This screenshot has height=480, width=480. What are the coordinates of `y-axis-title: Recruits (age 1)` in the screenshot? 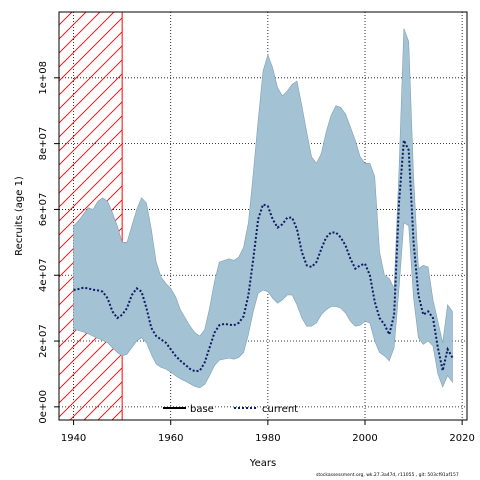 It's located at (19, 216).